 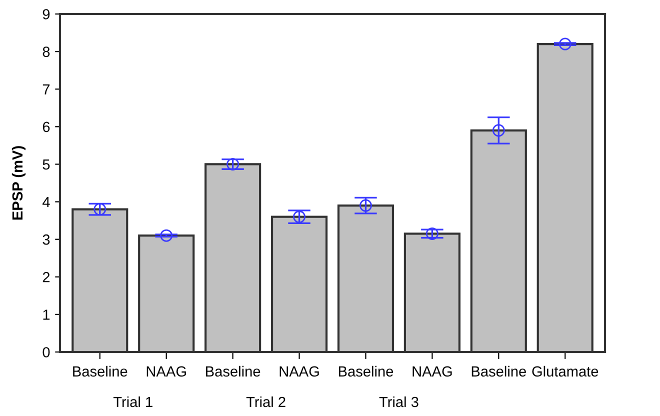 I want to click on y-tick-label: 5, so click(x=46, y=164).